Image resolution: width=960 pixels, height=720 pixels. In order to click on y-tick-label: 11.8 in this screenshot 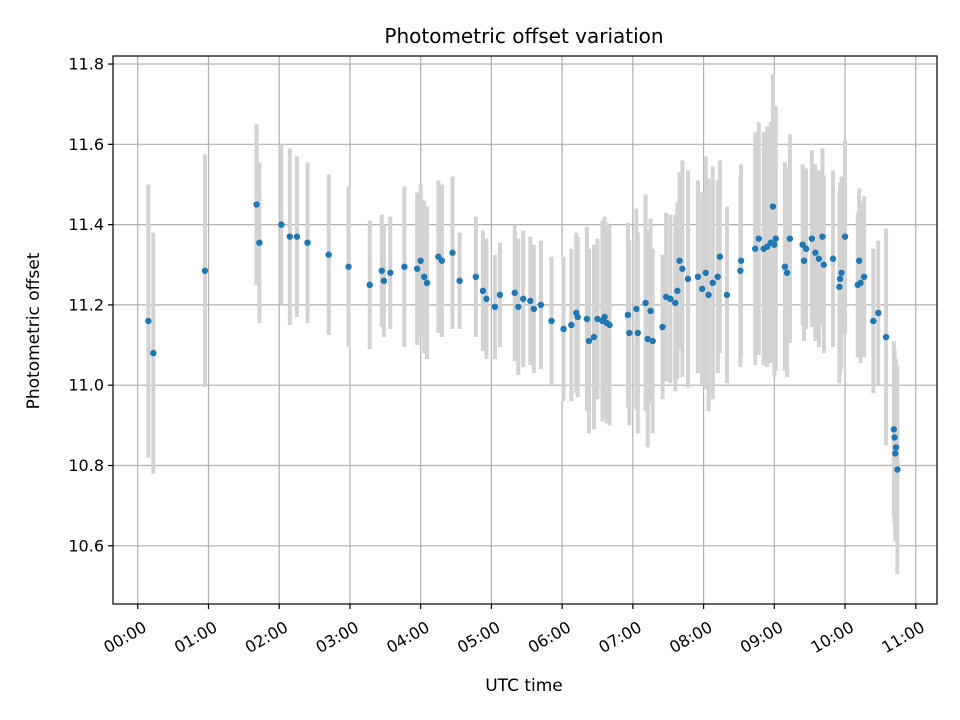, I will do `click(86, 64)`.